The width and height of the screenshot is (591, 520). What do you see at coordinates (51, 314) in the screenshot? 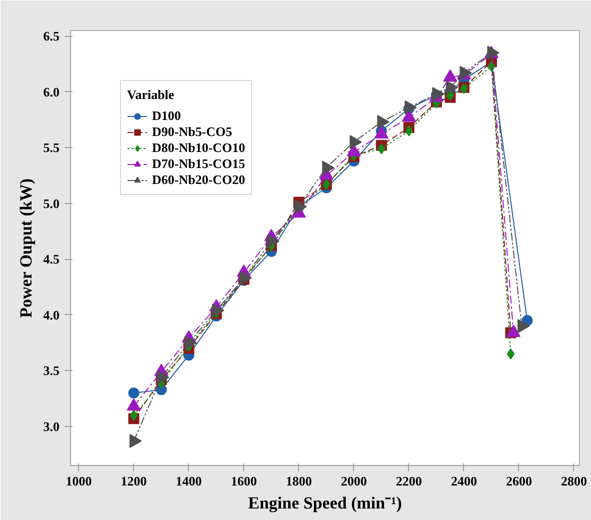
I see `y-tick-label: 4.0` at bounding box center [51, 314].